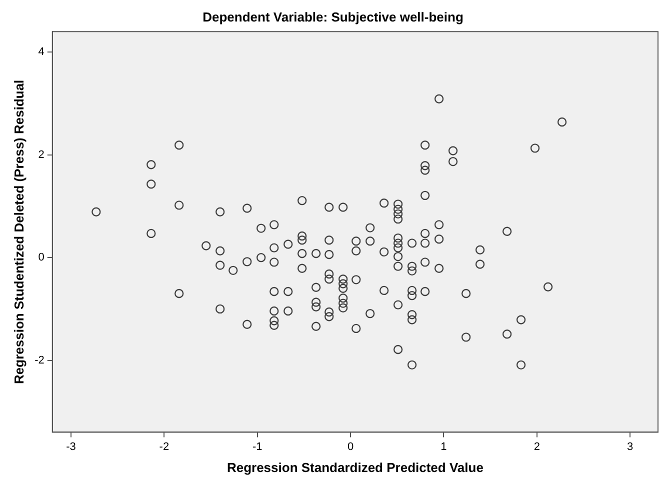 The width and height of the screenshot is (672, 488). What do you see at coordinates (18, 232) in the screenshot?
I see `y-axis-title: Regression Studentized Deleted (Press) Residual` at bounding box center [18, 232].